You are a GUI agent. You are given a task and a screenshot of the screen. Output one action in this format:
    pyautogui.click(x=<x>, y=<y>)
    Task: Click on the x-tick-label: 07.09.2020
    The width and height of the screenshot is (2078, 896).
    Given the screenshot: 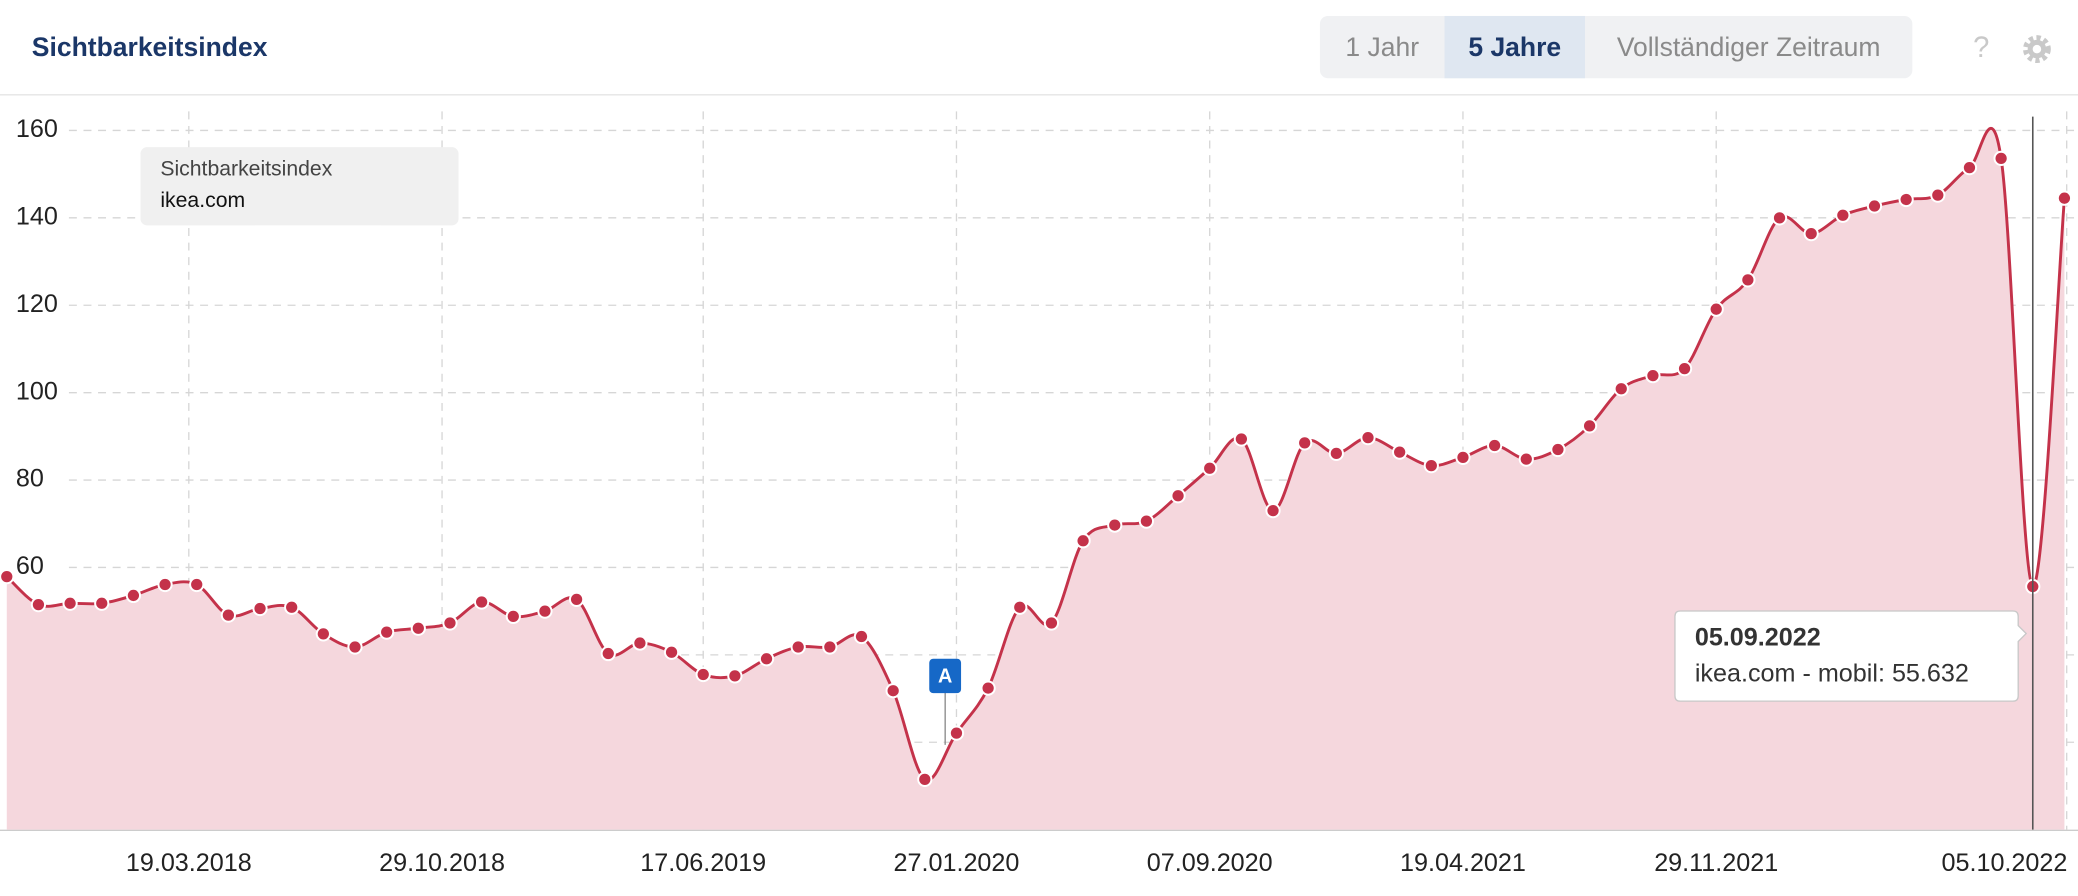 What is the action you would take?
    pyautogui.click(x=1210, y=863)
    